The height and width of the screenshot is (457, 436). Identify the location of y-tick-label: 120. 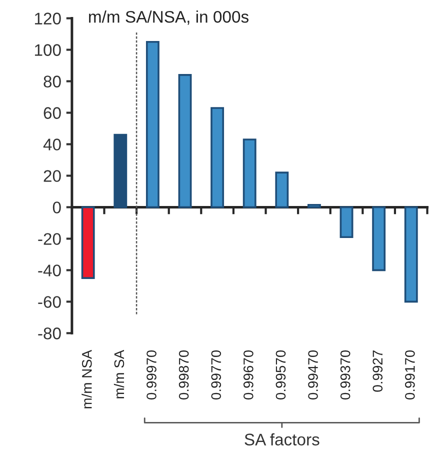
(47, 18).